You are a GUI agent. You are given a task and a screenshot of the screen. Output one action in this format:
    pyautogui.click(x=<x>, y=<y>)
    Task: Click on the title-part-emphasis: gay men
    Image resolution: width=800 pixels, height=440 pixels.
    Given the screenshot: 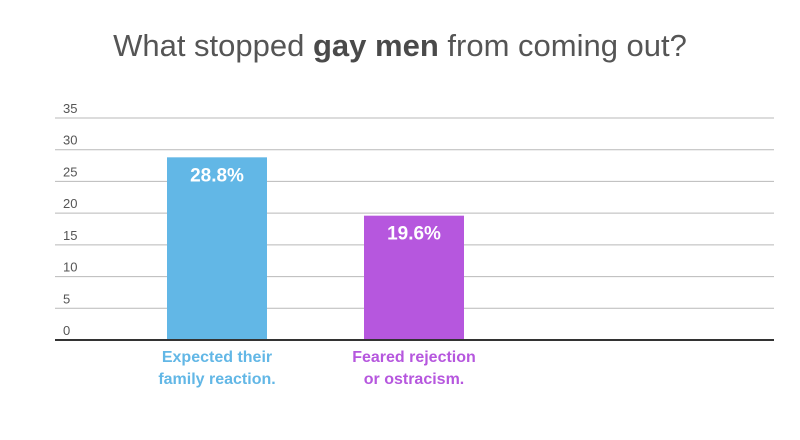 What is the action you would take?
    pyautogui.click(x=376, y=45)
    